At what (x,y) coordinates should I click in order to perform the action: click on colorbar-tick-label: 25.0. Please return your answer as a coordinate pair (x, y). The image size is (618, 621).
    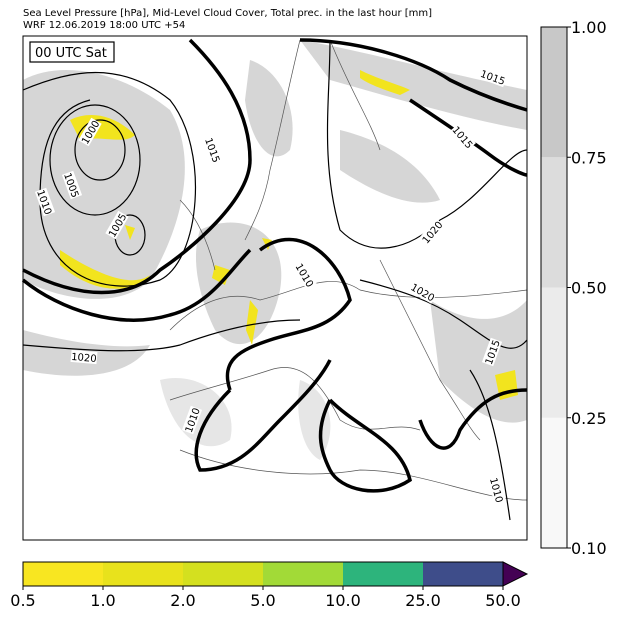
    Looking at the image, I should click on (423, 600).